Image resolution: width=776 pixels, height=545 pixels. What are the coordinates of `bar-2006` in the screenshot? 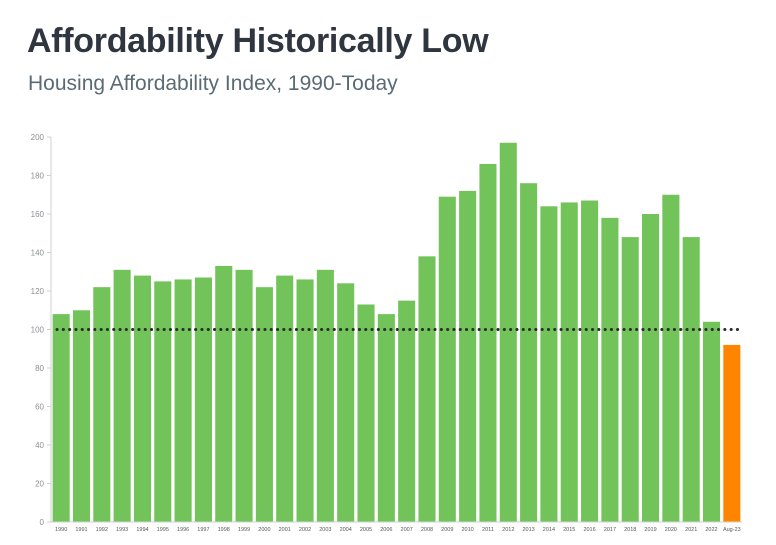 It's located at (386, 418).